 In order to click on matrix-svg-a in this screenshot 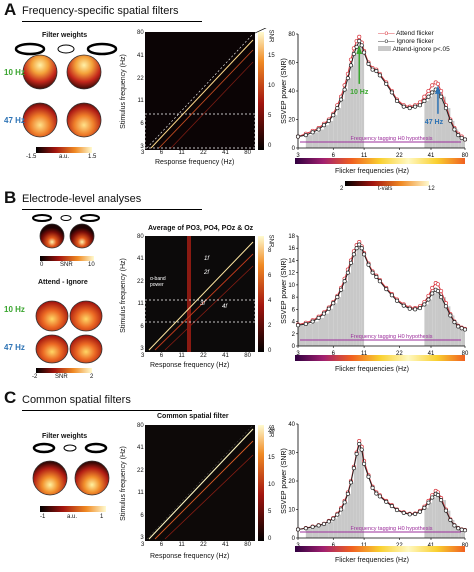, I will do `click(207, 87)`.